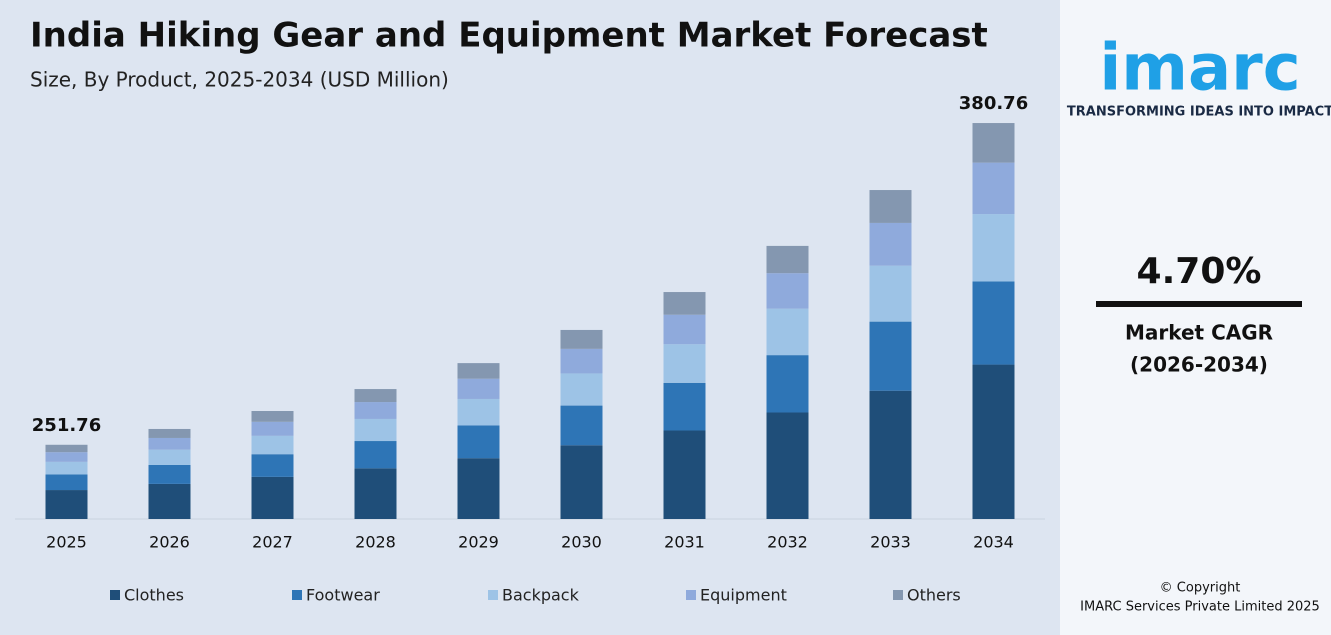 Image resolution: width=1331 pixels, height=635 pixels. I want to click on x-tick-label: 2027, so click(272, 542).